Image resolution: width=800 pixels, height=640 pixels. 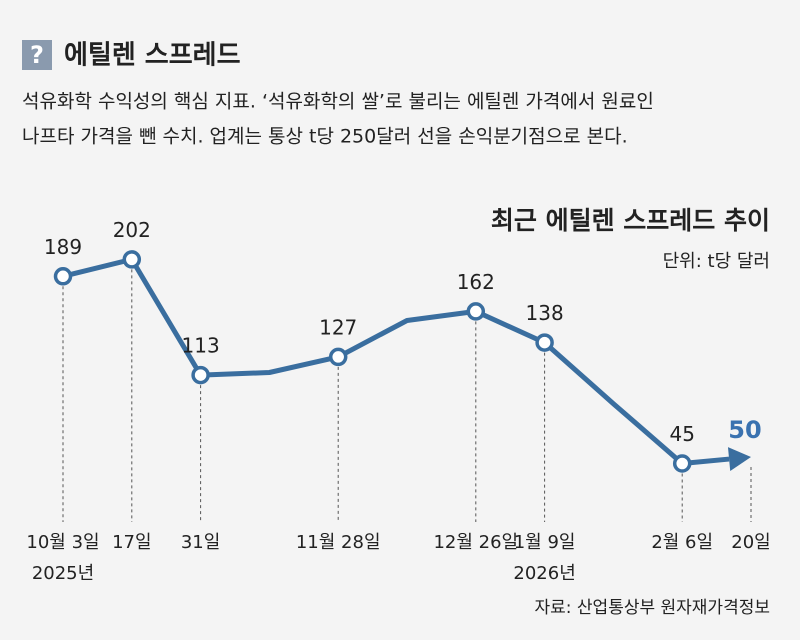 What do you see at coordinates (63, 573) in the screenshot?
I see `x-tick-sublabel: 2025년` at bounding box center [63, 573].